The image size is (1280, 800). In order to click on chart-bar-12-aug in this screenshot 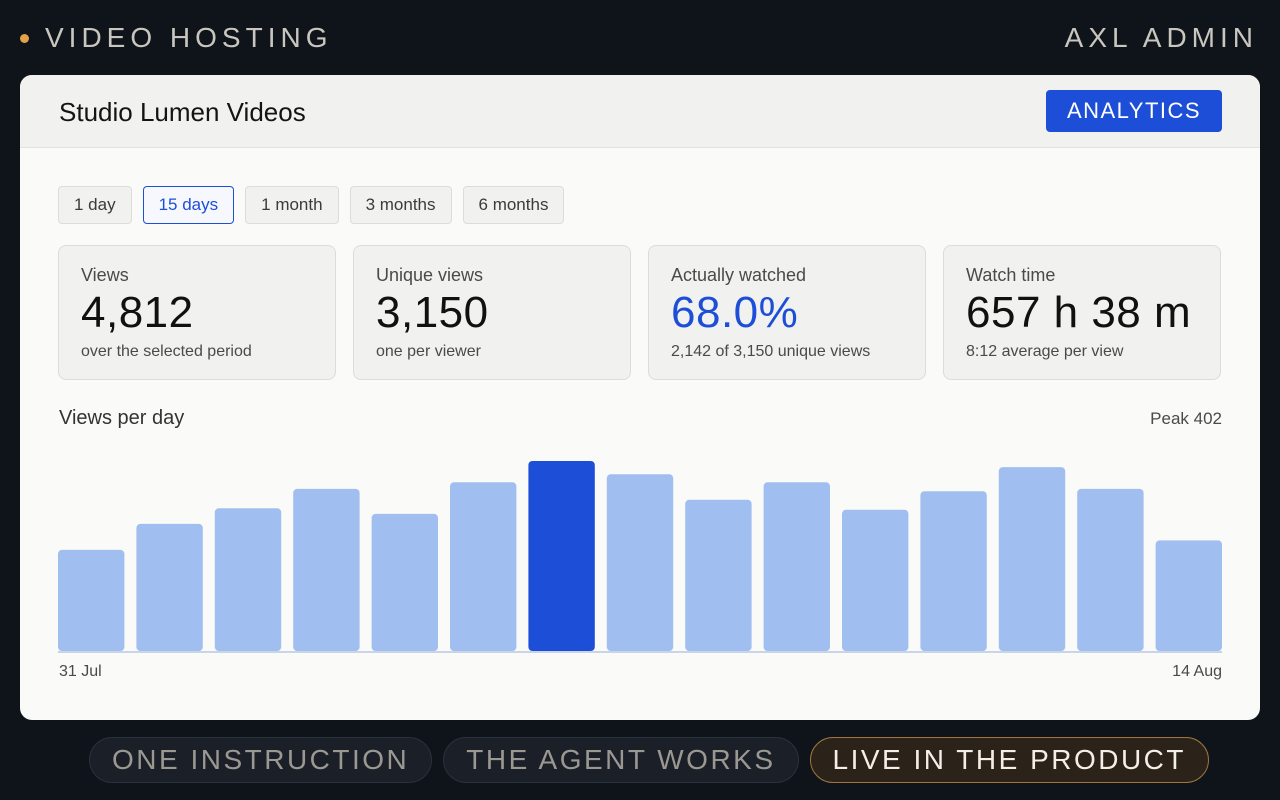, I will do `click(1032, 559)`.